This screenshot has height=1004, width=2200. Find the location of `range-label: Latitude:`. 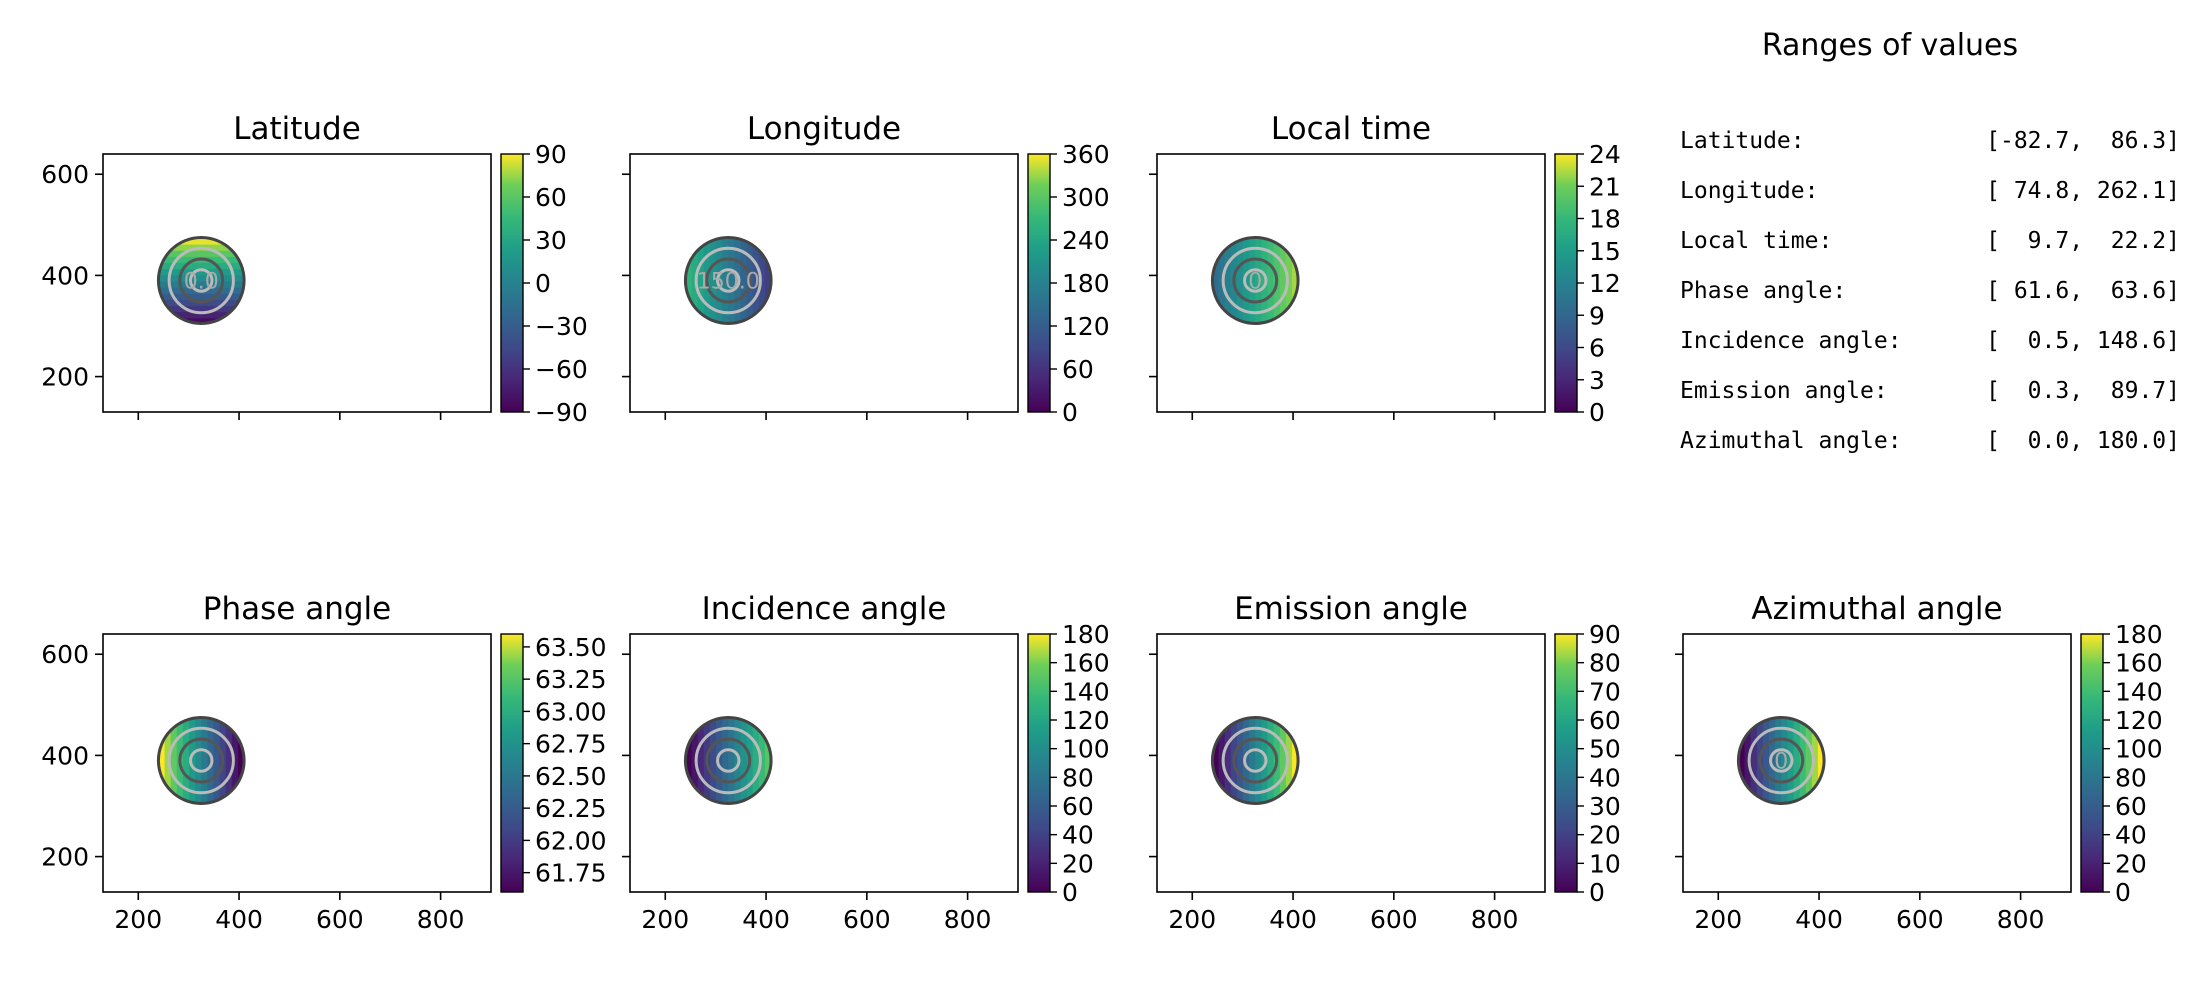

range-label: Latitude: is located at coordinates (1742, 141).